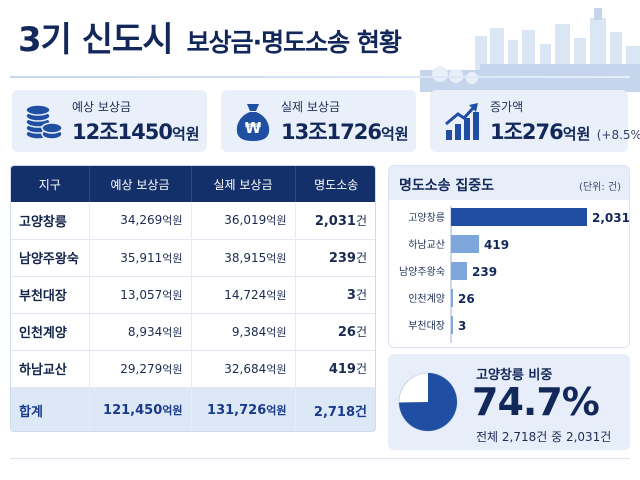 This screenshot has height=480, width=640. What do you see at coordinates (514, 375) in the screenshot?
I see `share-label: 고양창릉 비중` at bounding box center [514, 375].